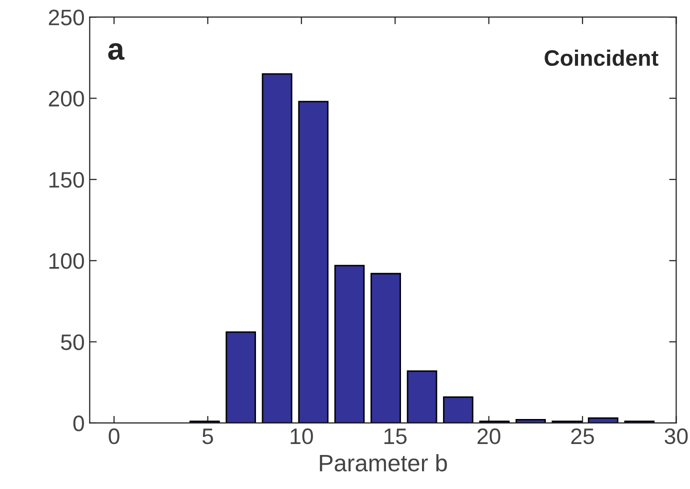 This screenshot has width=690, height=489. Describe the element at coordinates (383, 463) in the screenshot. I see `x-axis-title: Parameter b` at that location.